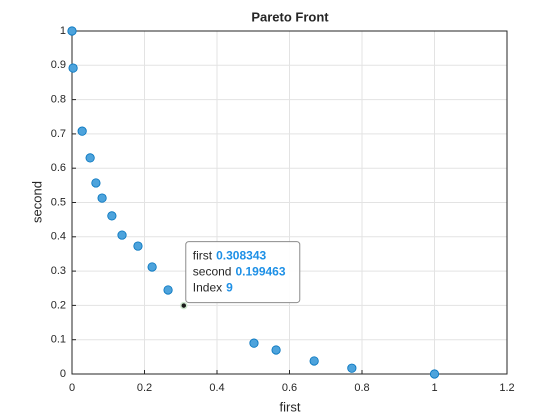  I want to click on datatip-label: Index, so click(207, 288).